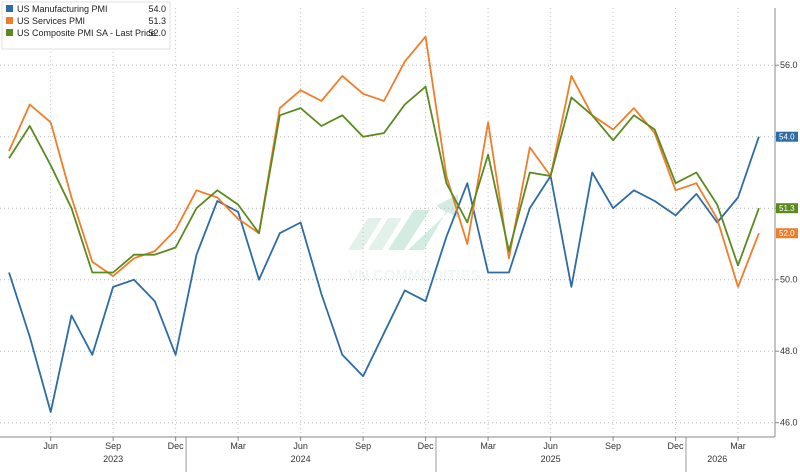 The height and width of the screenshot is (472, 800). Describe the element at coordinates (113, 459) in the screenshot. I see `year-label: 2023` at that location.